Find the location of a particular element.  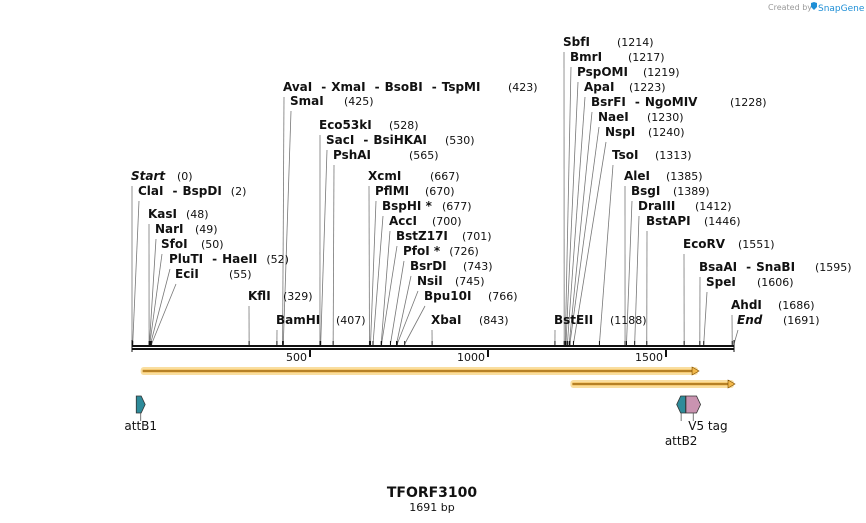

site-pfoi: PfoI * (726) is located at coordinates (441, 251).